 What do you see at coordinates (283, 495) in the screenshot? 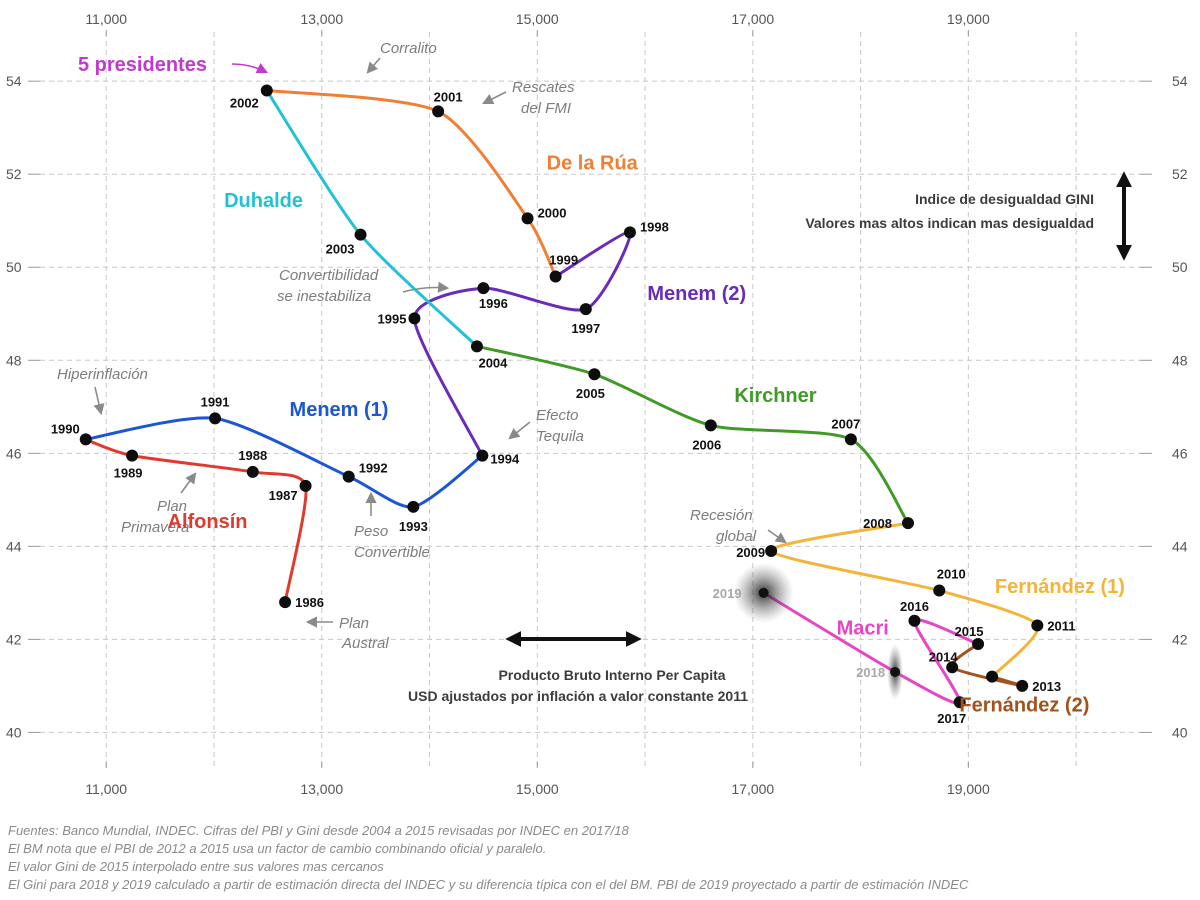
I see `year-label-1987: 1987` at bounding box center [283, 495].